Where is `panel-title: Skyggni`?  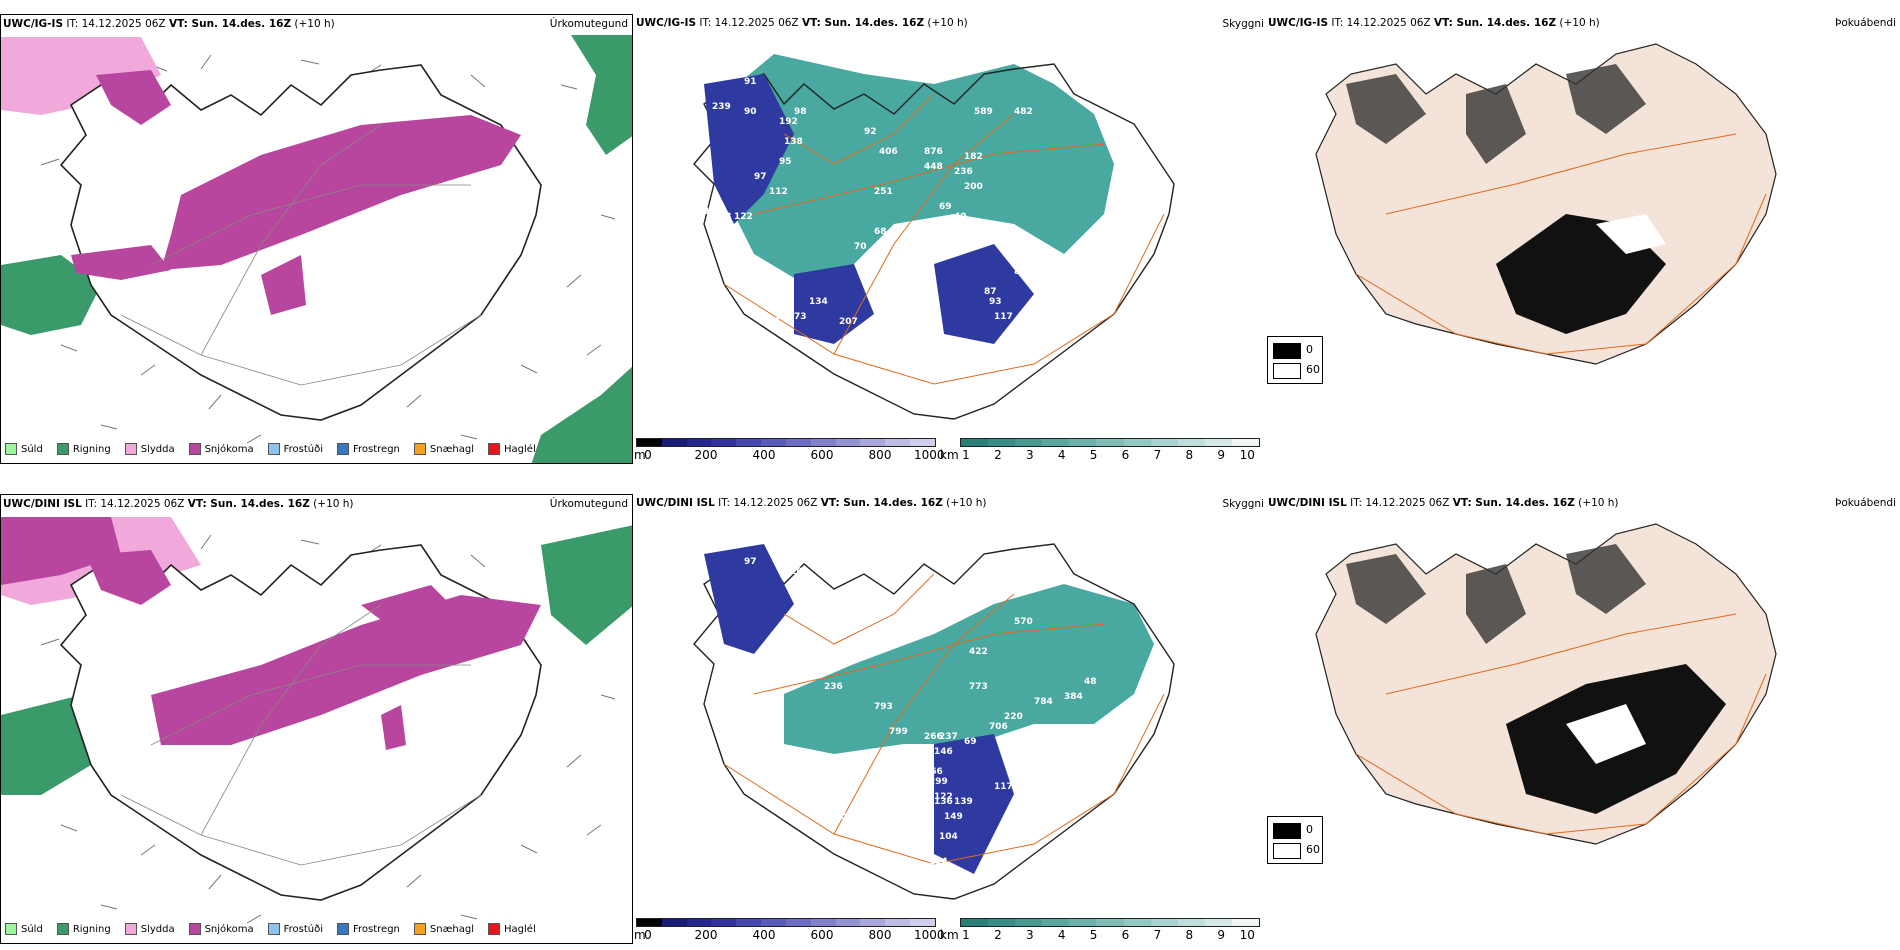 panel-title: Skyggni is located at coordinates (1243, 504).